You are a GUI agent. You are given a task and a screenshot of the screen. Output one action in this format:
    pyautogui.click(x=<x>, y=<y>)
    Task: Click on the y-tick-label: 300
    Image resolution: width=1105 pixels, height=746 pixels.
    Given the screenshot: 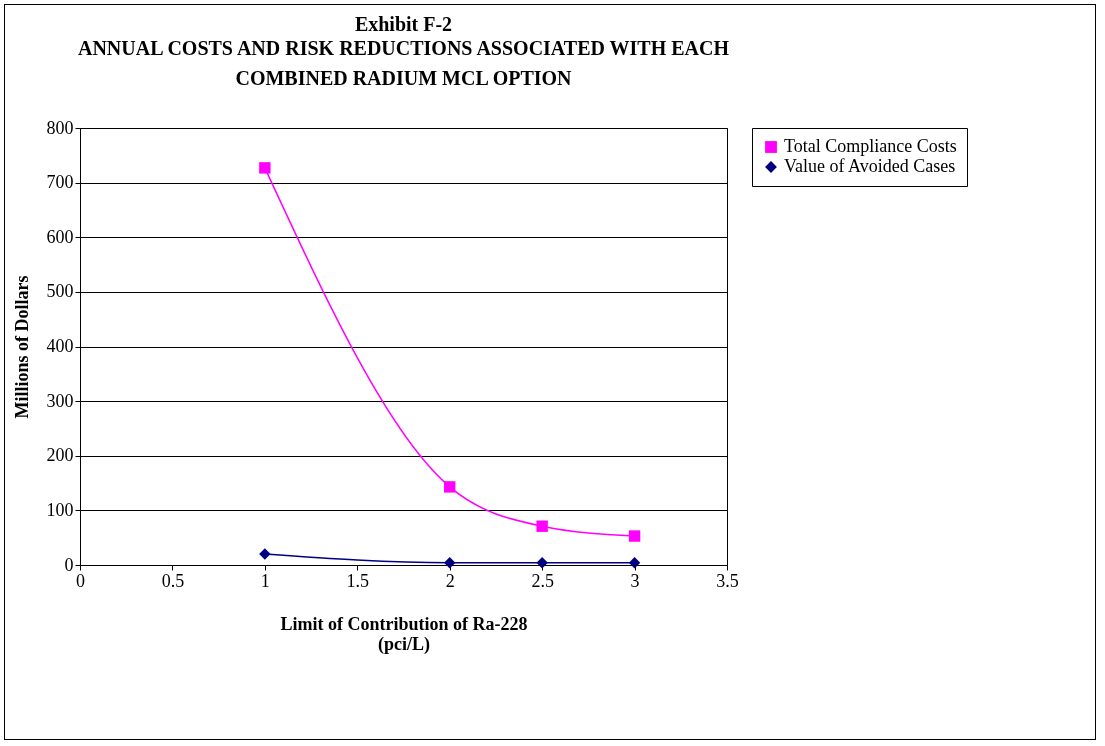 What is the action you would take?
    pyautogui.click(x=60, y=400)
    